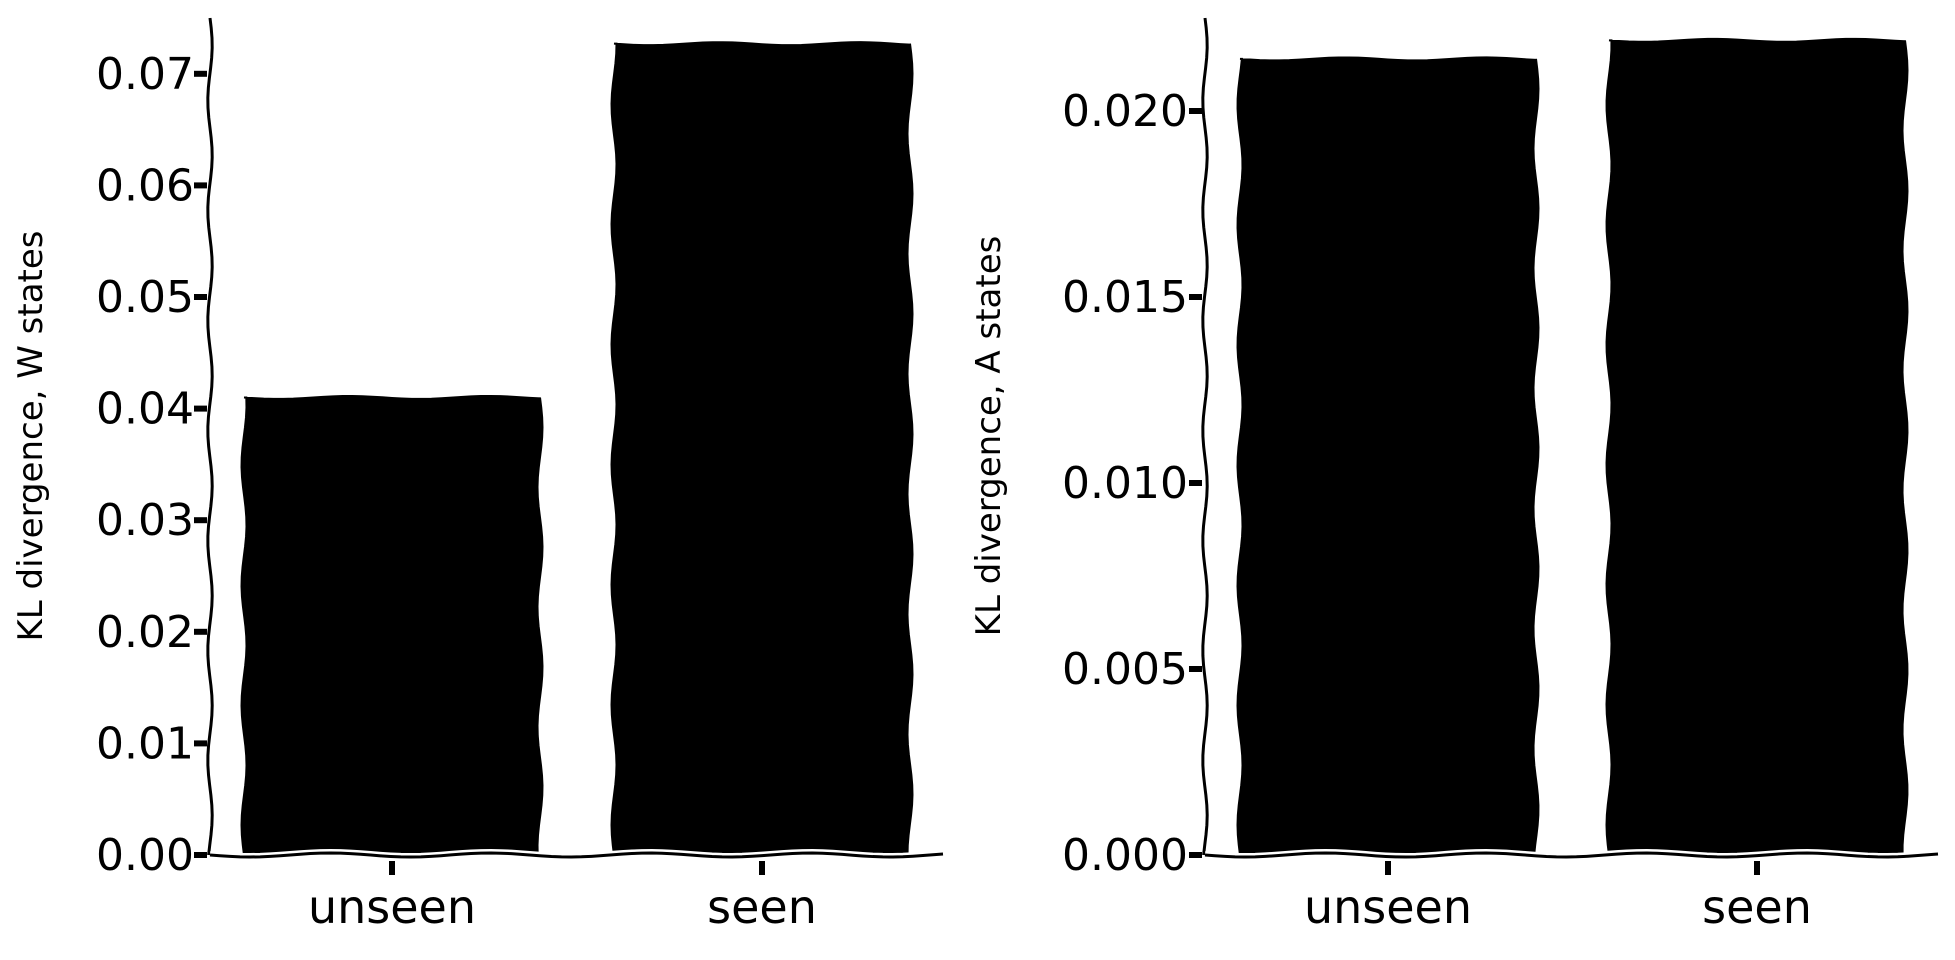  What do you see at coordinates (145, 632) in the screenshot?
I see `y-tick-label-2: 0.02` at bounding box center [145, 632].